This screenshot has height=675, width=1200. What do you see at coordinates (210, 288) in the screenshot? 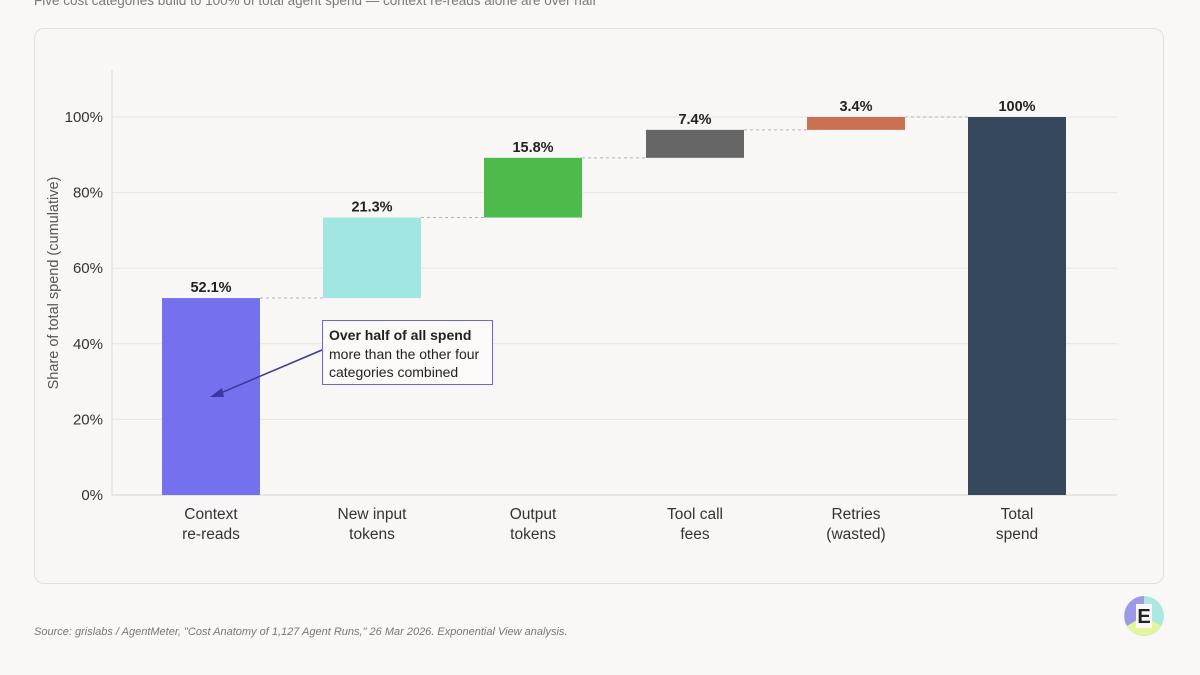
I see `data-label: 52.1%` at bounding box center [210, 288].